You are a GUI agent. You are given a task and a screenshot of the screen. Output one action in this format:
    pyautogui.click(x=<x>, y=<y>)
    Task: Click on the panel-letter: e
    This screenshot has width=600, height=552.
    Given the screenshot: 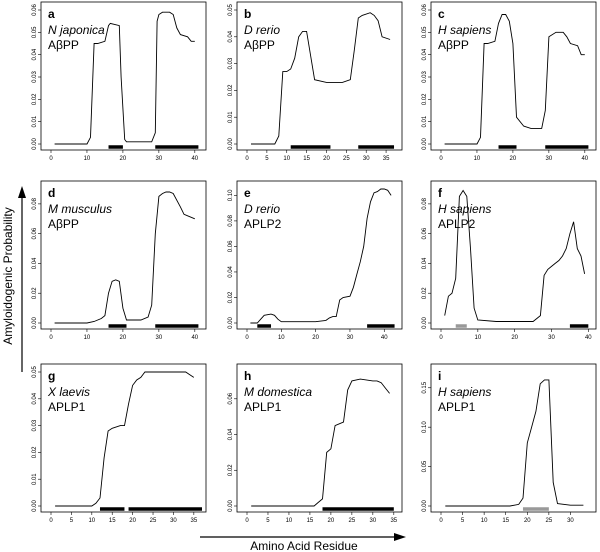 What is the action you would take?
    pyautogui.click(x=247, y=193)
    